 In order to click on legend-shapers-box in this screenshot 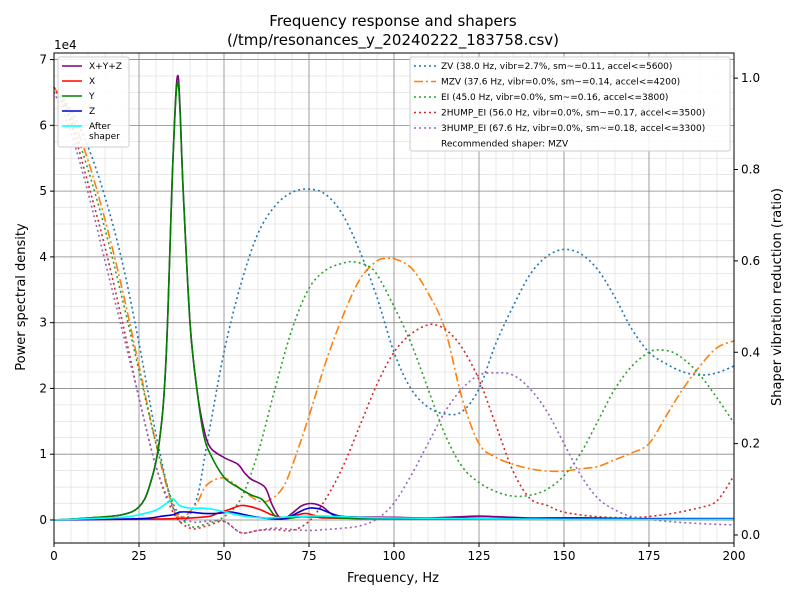, I will do `click(570, 104)`.